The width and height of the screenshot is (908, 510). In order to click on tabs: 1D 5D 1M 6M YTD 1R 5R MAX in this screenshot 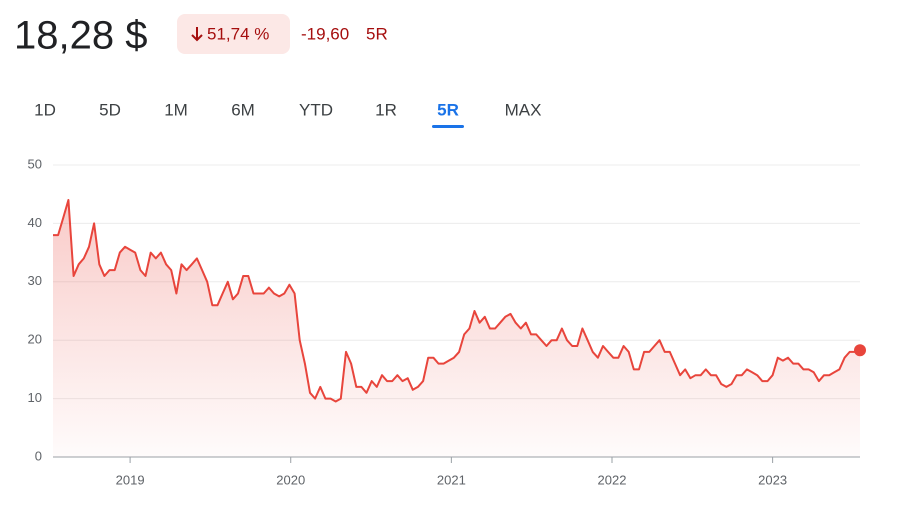, I will do `click(287, 114)`.